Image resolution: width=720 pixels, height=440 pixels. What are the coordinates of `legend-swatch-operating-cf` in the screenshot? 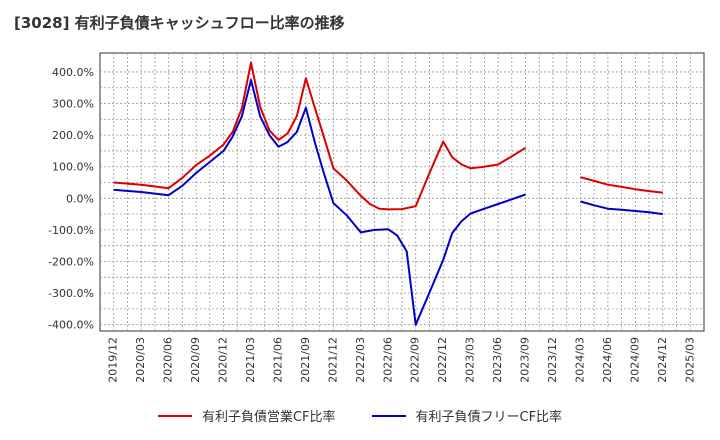 It's located at (174, 415).